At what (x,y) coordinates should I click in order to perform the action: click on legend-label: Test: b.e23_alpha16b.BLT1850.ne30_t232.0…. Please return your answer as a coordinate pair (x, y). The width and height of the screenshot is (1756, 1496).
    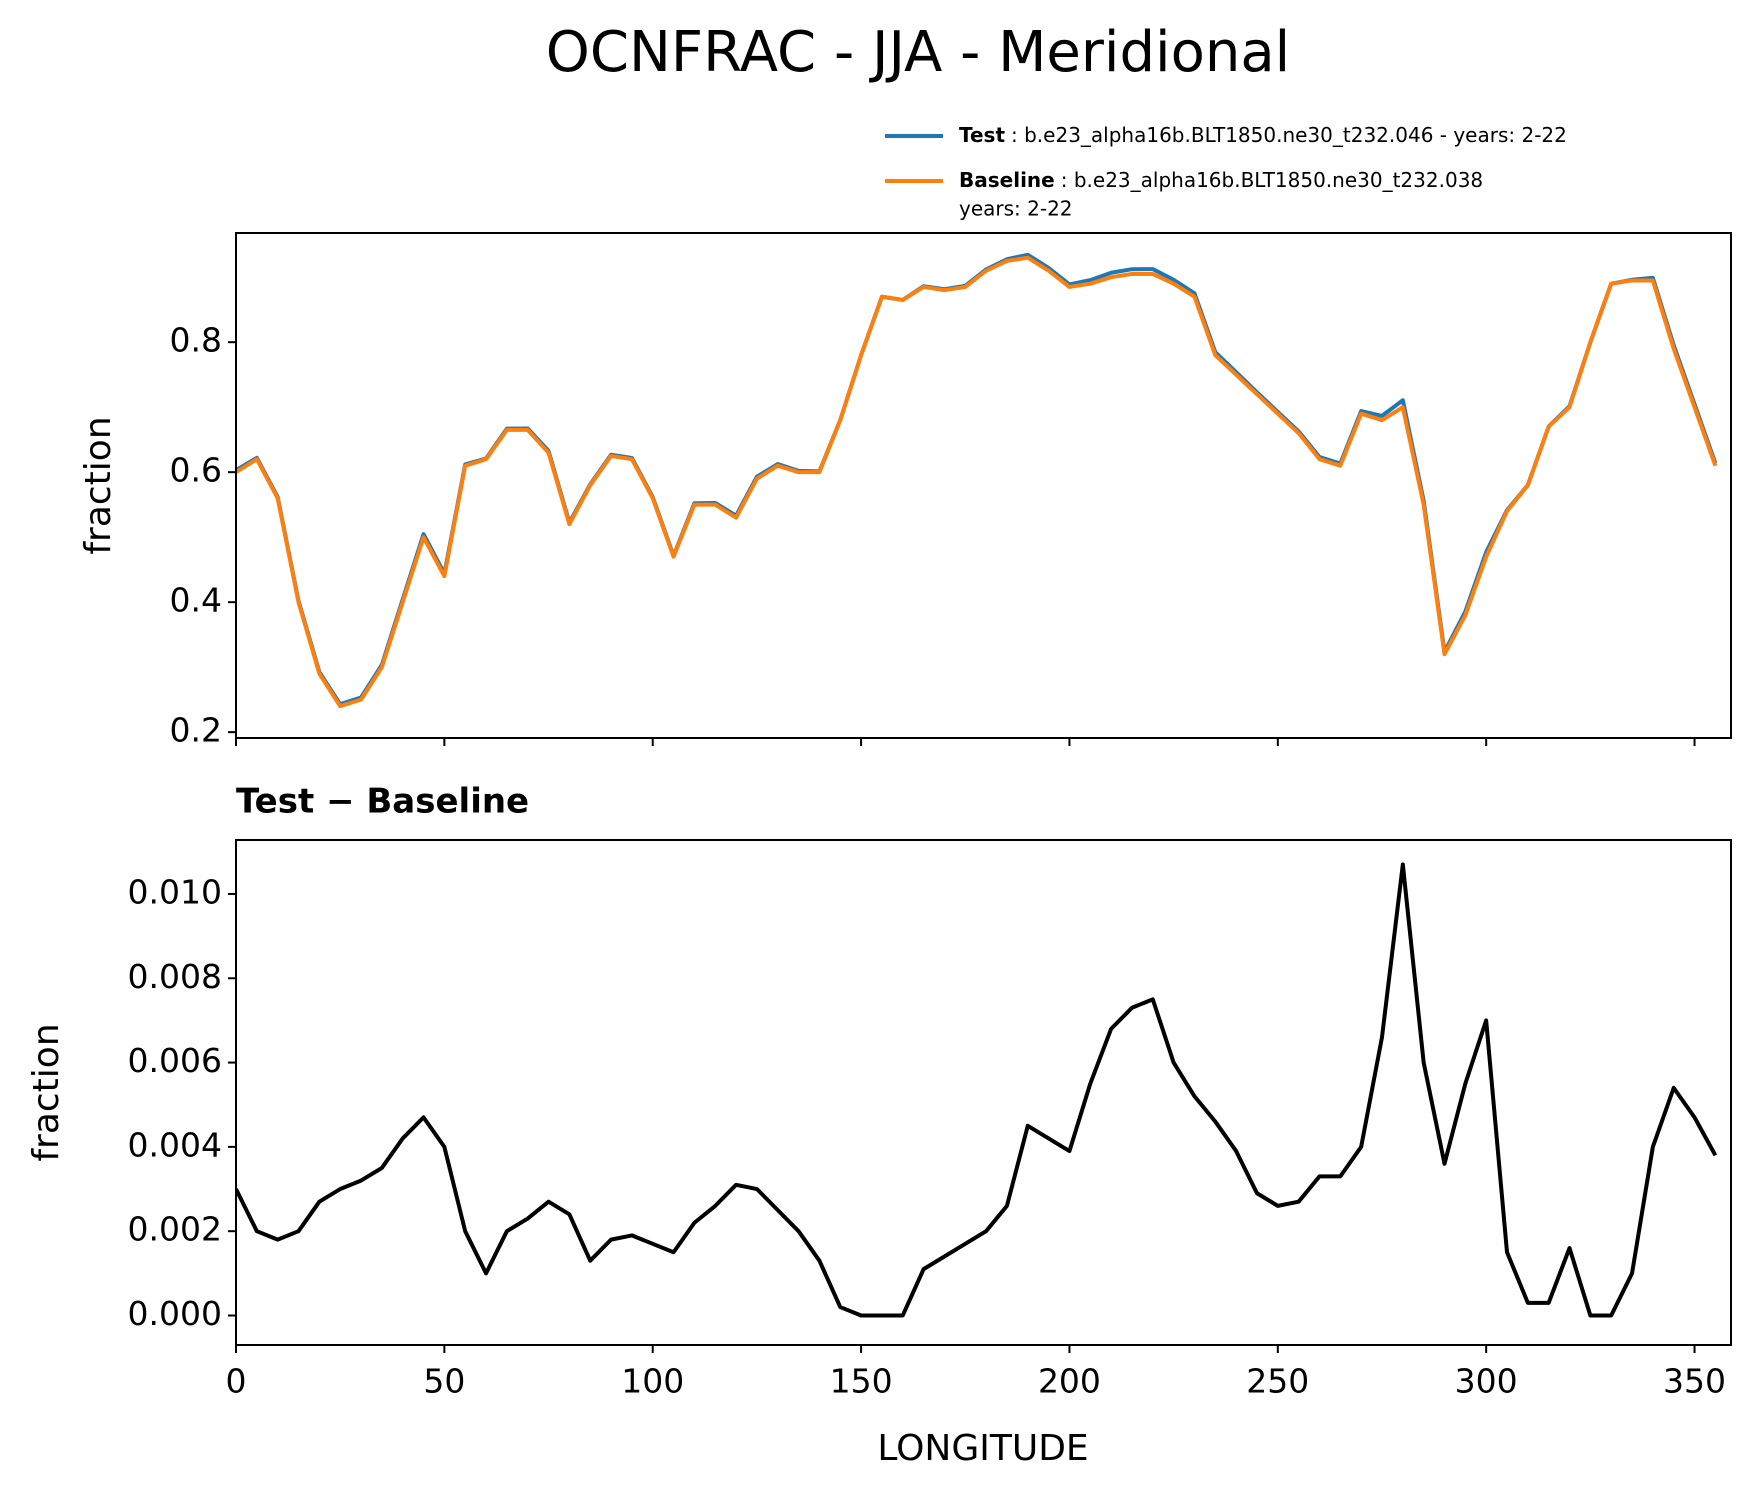
    Looking at the image, I should click on (1263, 135).